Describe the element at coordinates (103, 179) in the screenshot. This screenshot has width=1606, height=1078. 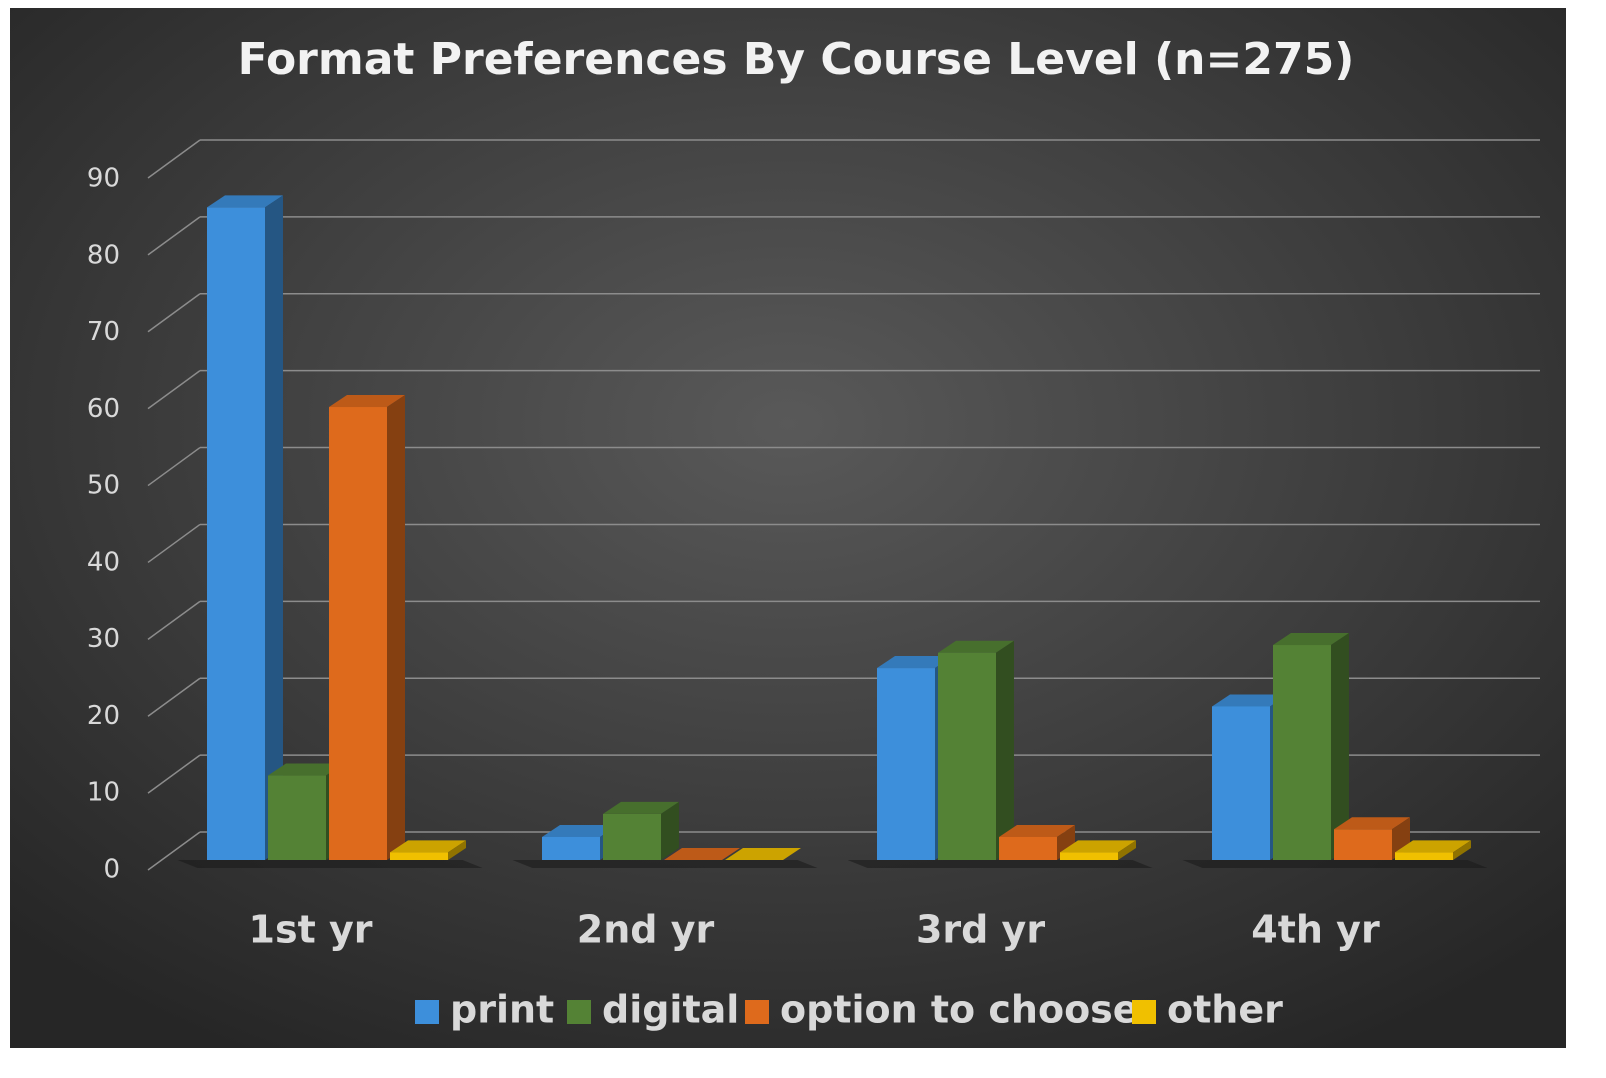
I see `y-tick-label: 90` at that location.